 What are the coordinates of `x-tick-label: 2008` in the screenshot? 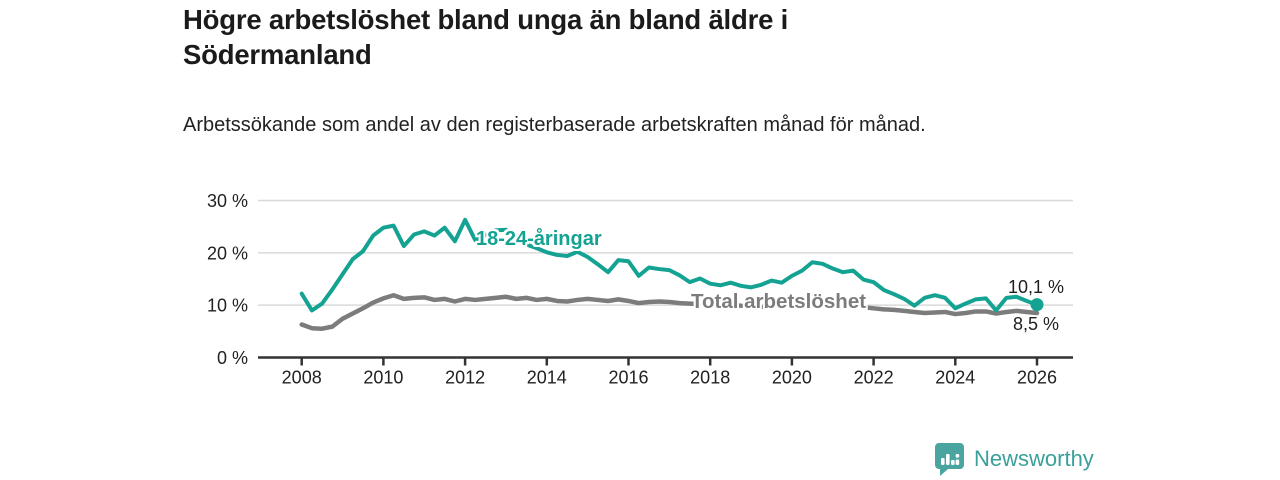 It's located at (302, 377).